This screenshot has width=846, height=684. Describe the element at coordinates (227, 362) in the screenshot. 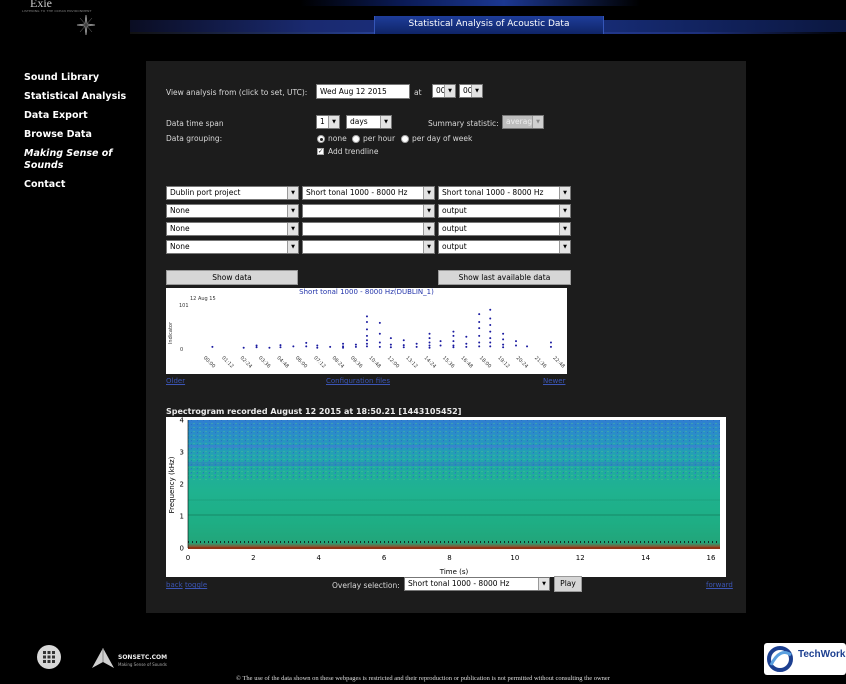

I see `chart-x-tick-label: 01:12` at that location.